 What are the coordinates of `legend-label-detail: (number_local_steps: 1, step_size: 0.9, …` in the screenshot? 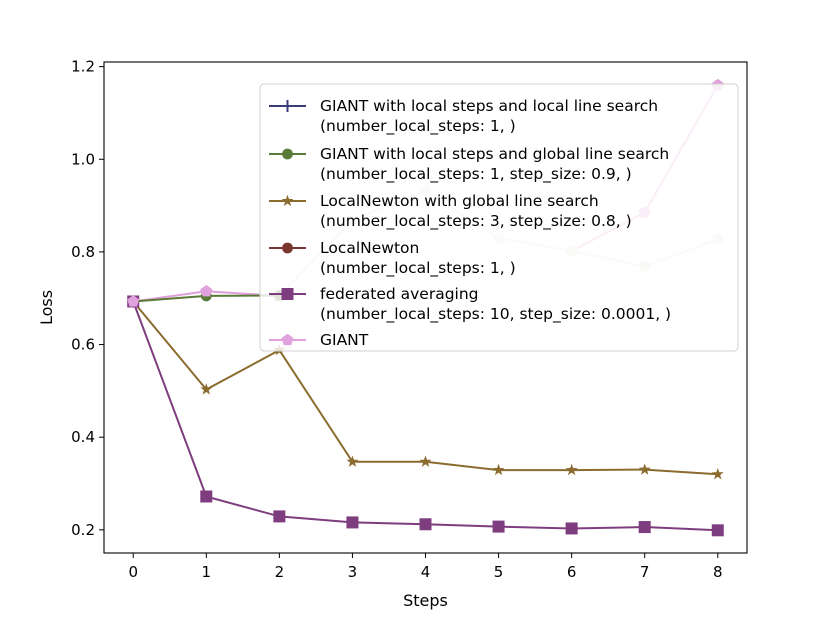 It's located at (476, 174).